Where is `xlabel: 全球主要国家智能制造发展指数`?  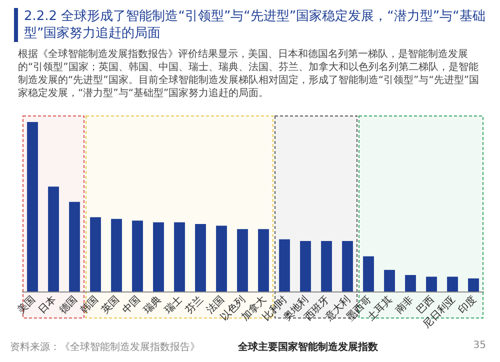 xlabel: 全球主要国家智能制造发展指数 is located at coordinates (308, 347).